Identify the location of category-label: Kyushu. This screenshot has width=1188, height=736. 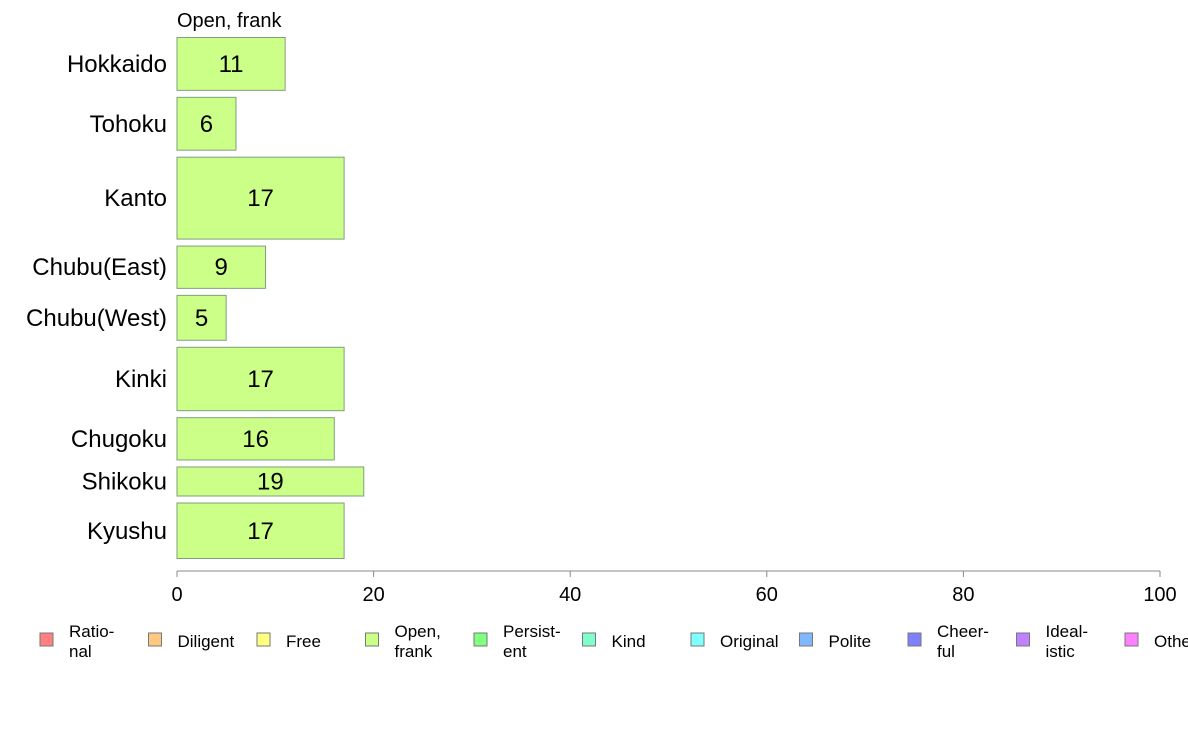
(127, 531).